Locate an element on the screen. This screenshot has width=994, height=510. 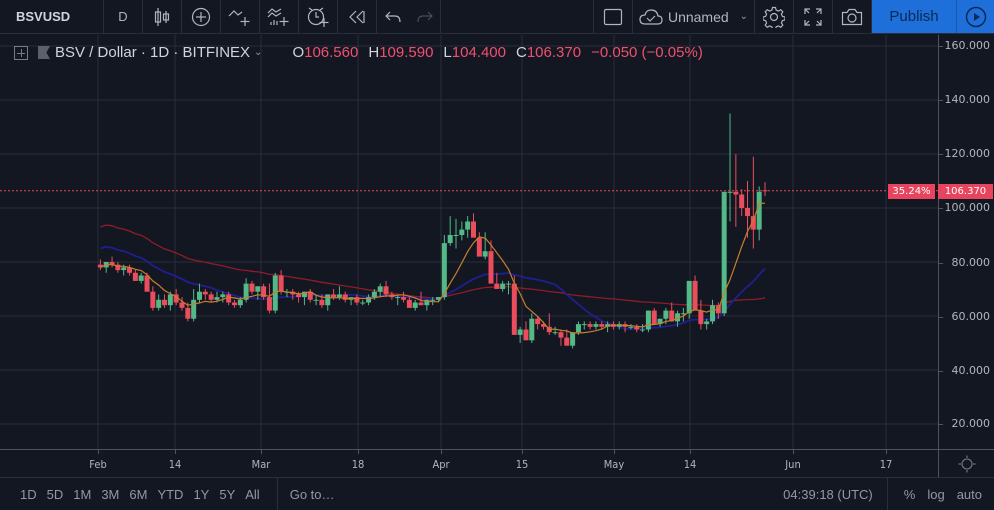
layout-name-label: Unnamed is located at coordinates (698, 16).